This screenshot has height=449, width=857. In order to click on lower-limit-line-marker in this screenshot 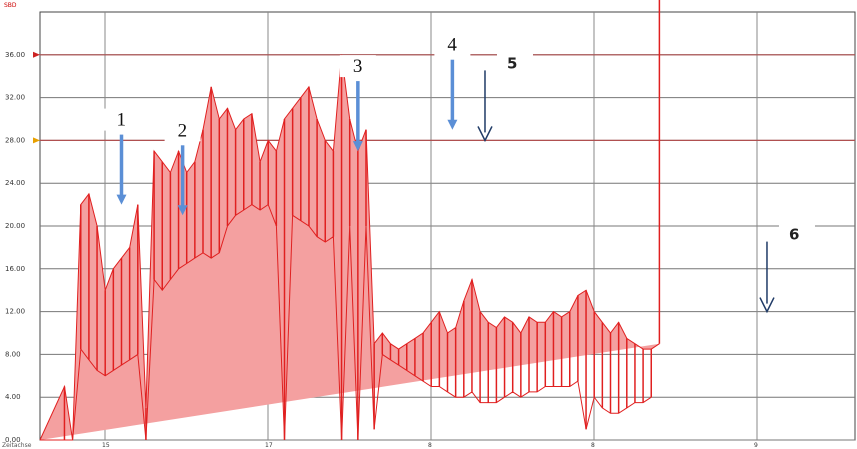, I will do `click(36, 140)`.